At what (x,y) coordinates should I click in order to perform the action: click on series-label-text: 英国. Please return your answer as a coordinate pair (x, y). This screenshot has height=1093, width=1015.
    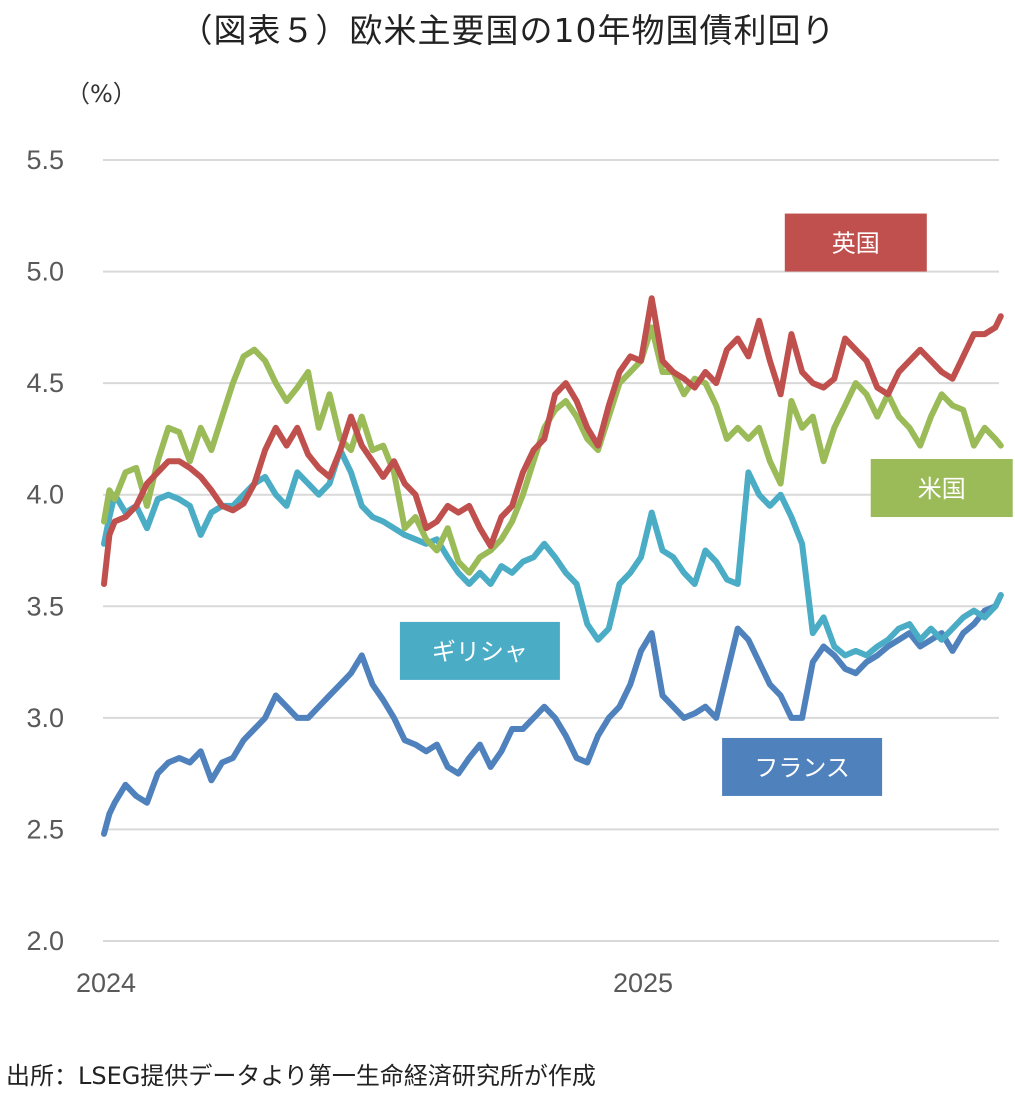
    Looking at the image, I should click on (856, 244).